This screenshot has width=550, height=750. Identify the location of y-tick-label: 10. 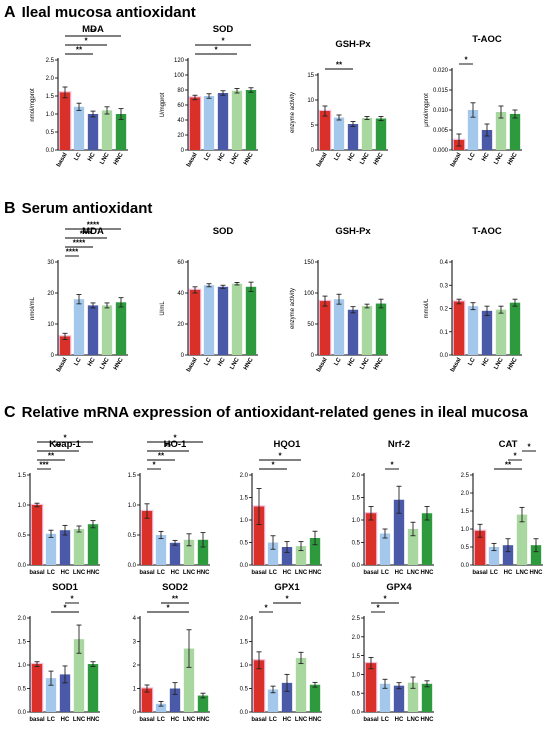
(50, 325).